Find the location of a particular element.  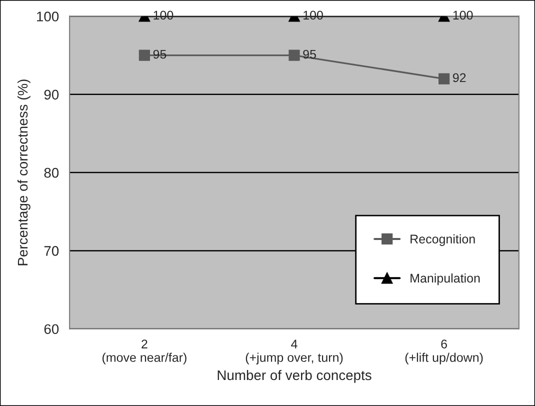

y-tick-label: 100 is located at coordinates (48, 17).